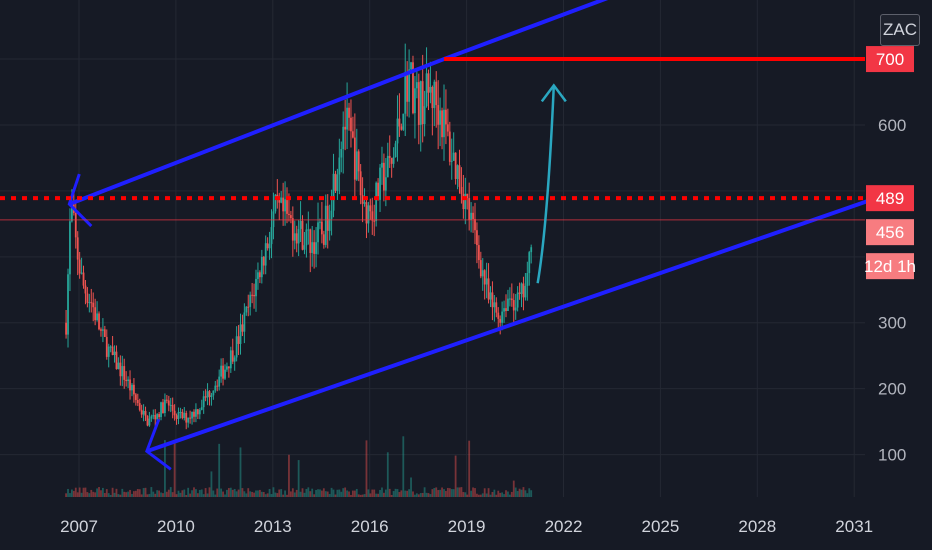  I want to click on projection-arrowhead, so click(553, 93).